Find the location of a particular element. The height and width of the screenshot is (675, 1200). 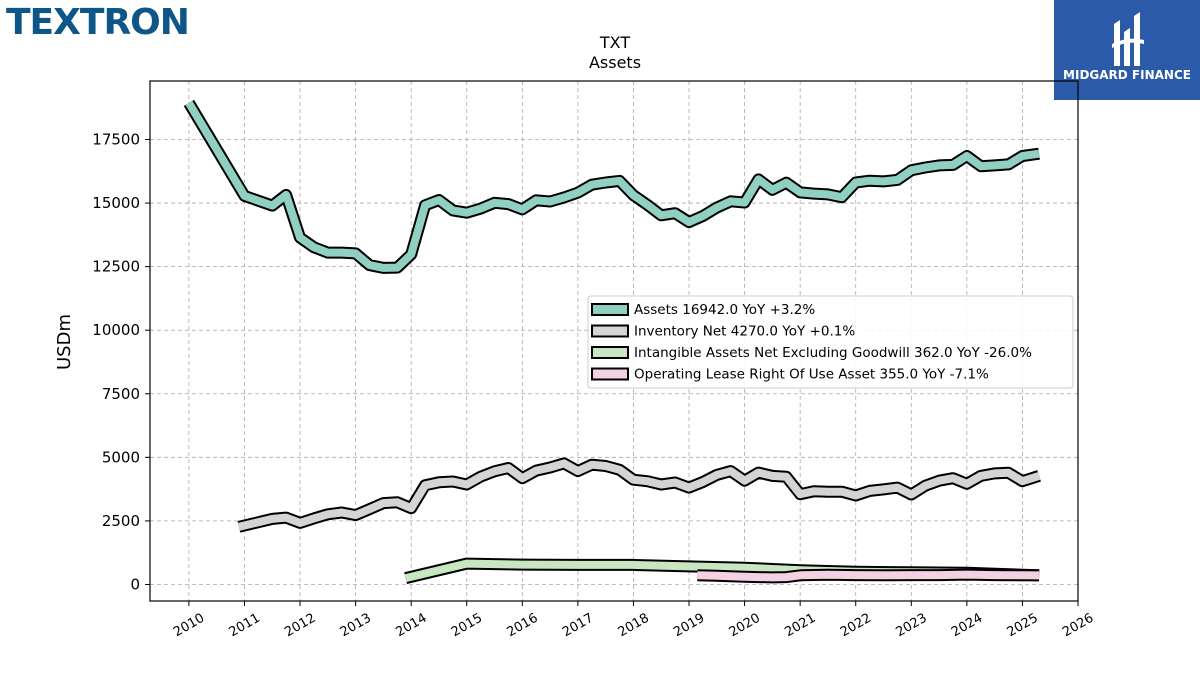

x-tick-label: 2026 is located at coordinates (1078, 626).